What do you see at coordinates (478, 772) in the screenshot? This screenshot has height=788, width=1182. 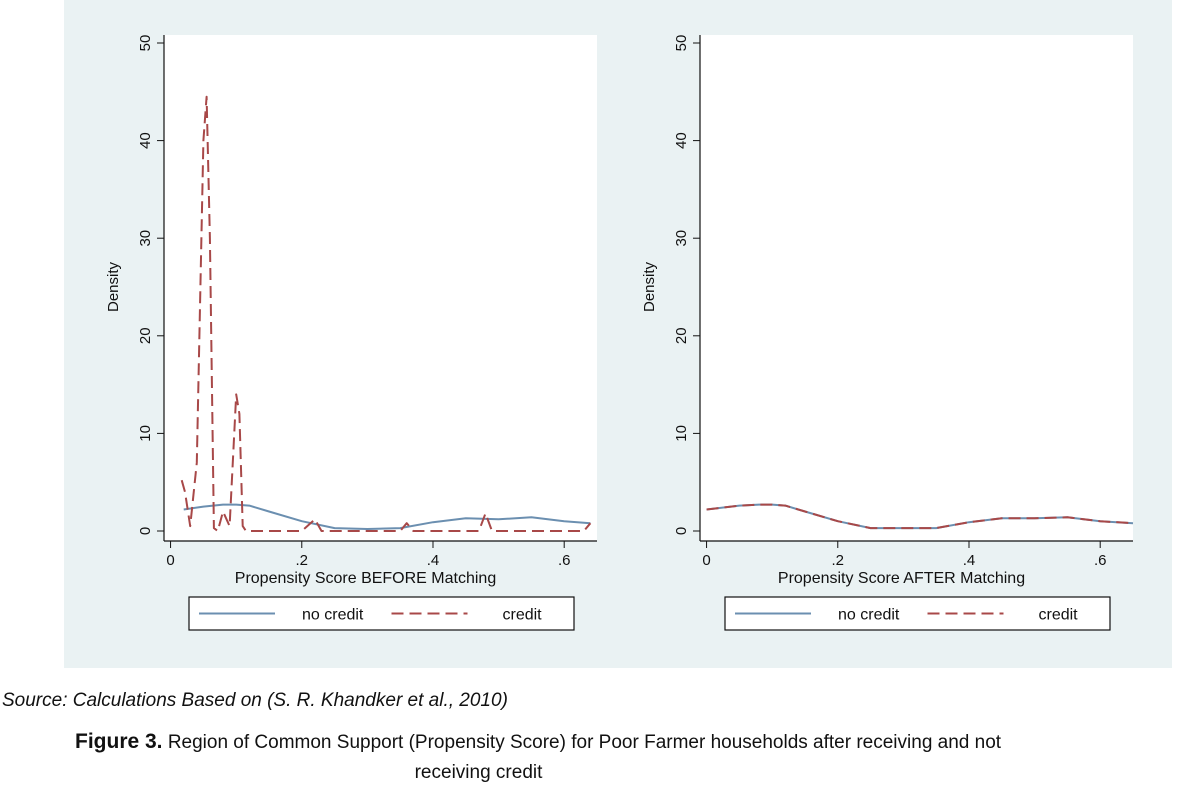 I see `figure-caption-text-line2: receiving credit` at bounding box center [478, 772].